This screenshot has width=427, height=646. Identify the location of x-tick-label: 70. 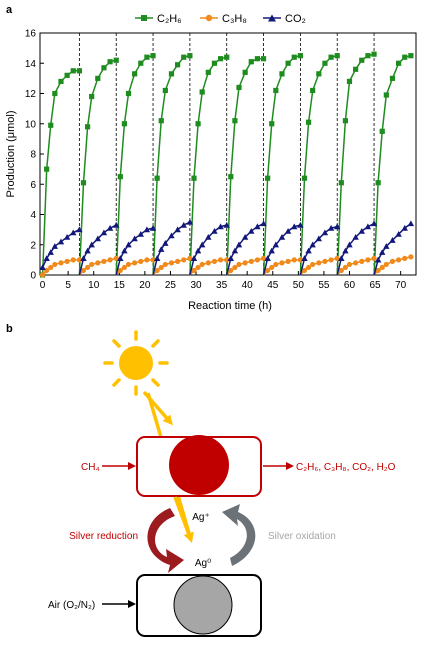
(401, 285).